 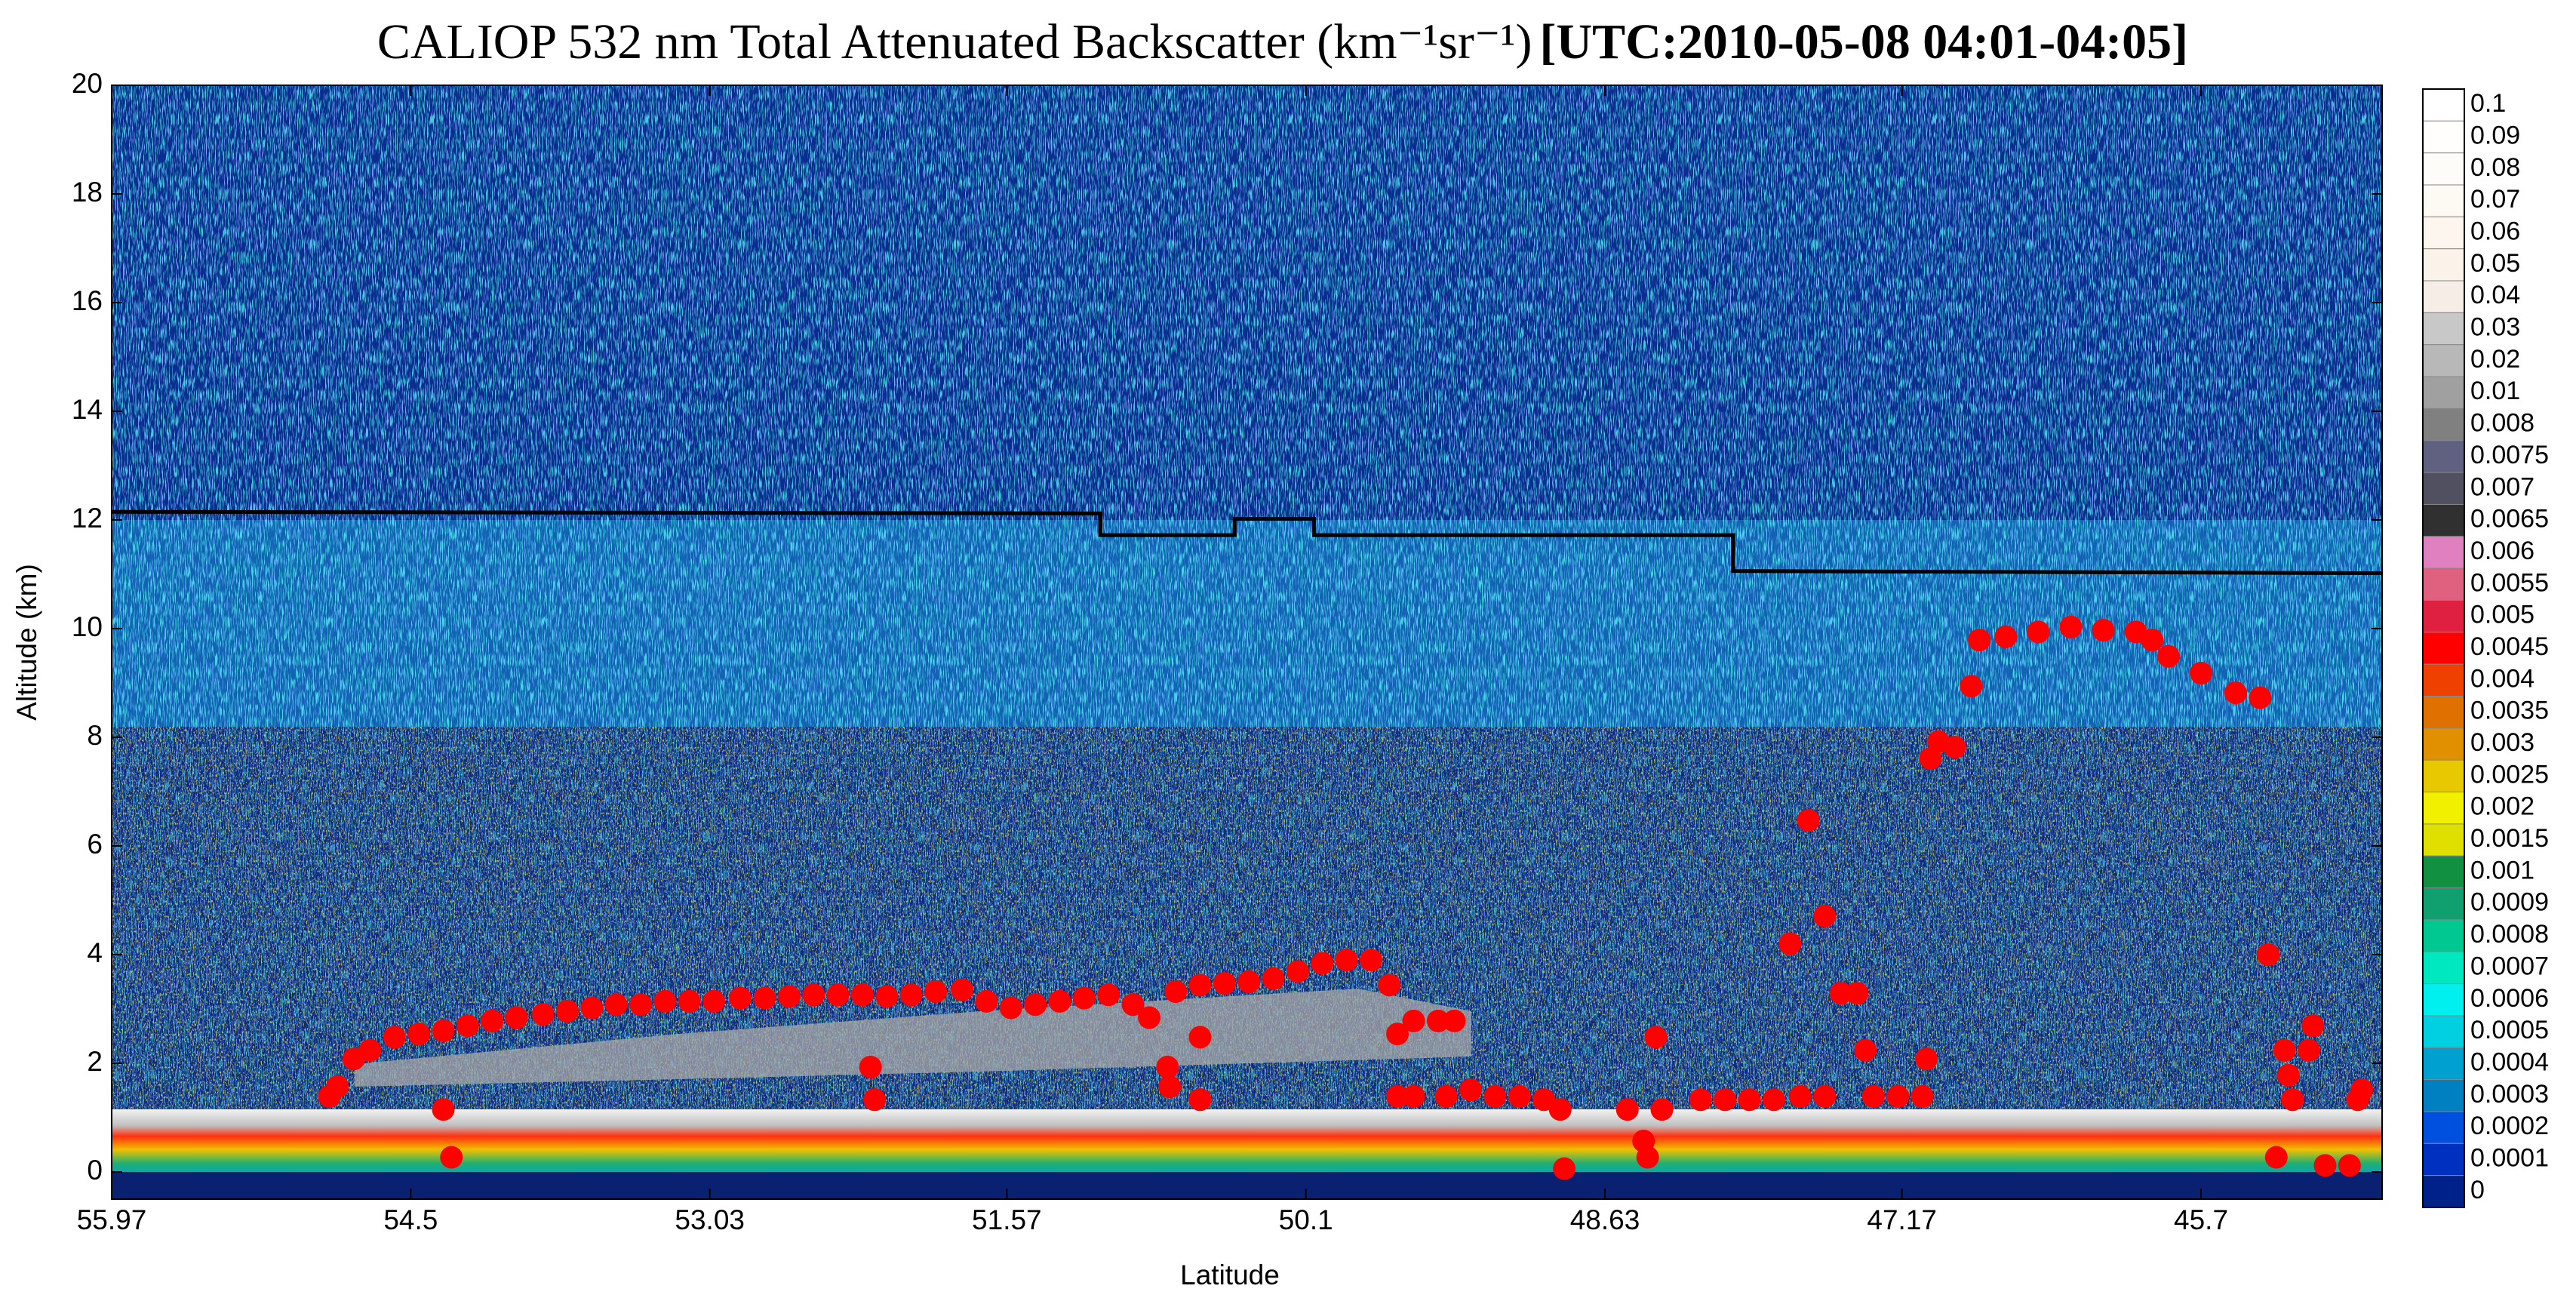 I want to click on colorbar-label: 0.0009, so click(x=2509, y=902).